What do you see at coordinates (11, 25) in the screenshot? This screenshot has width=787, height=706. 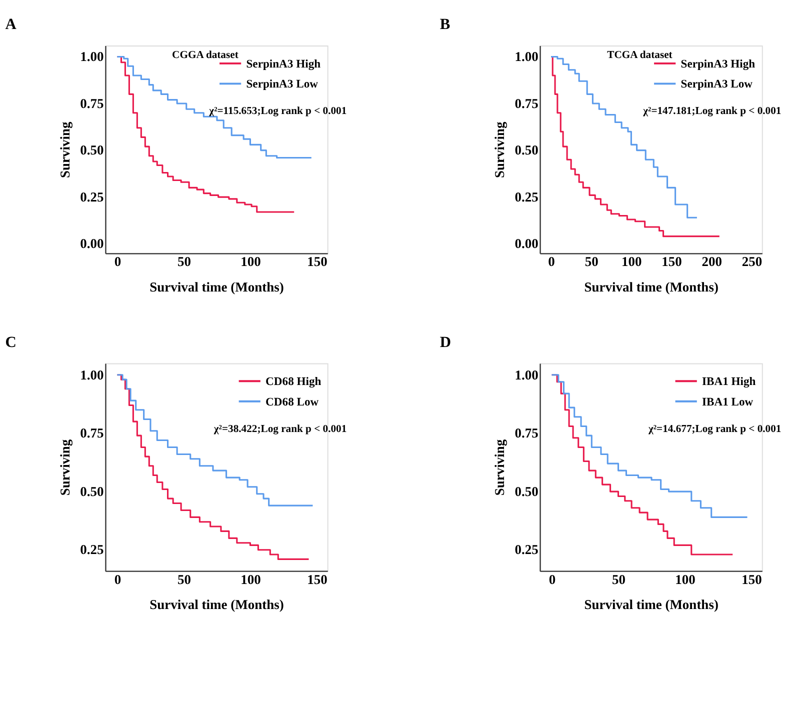 I see `chart-title: A` at bounding box center [11, 25].